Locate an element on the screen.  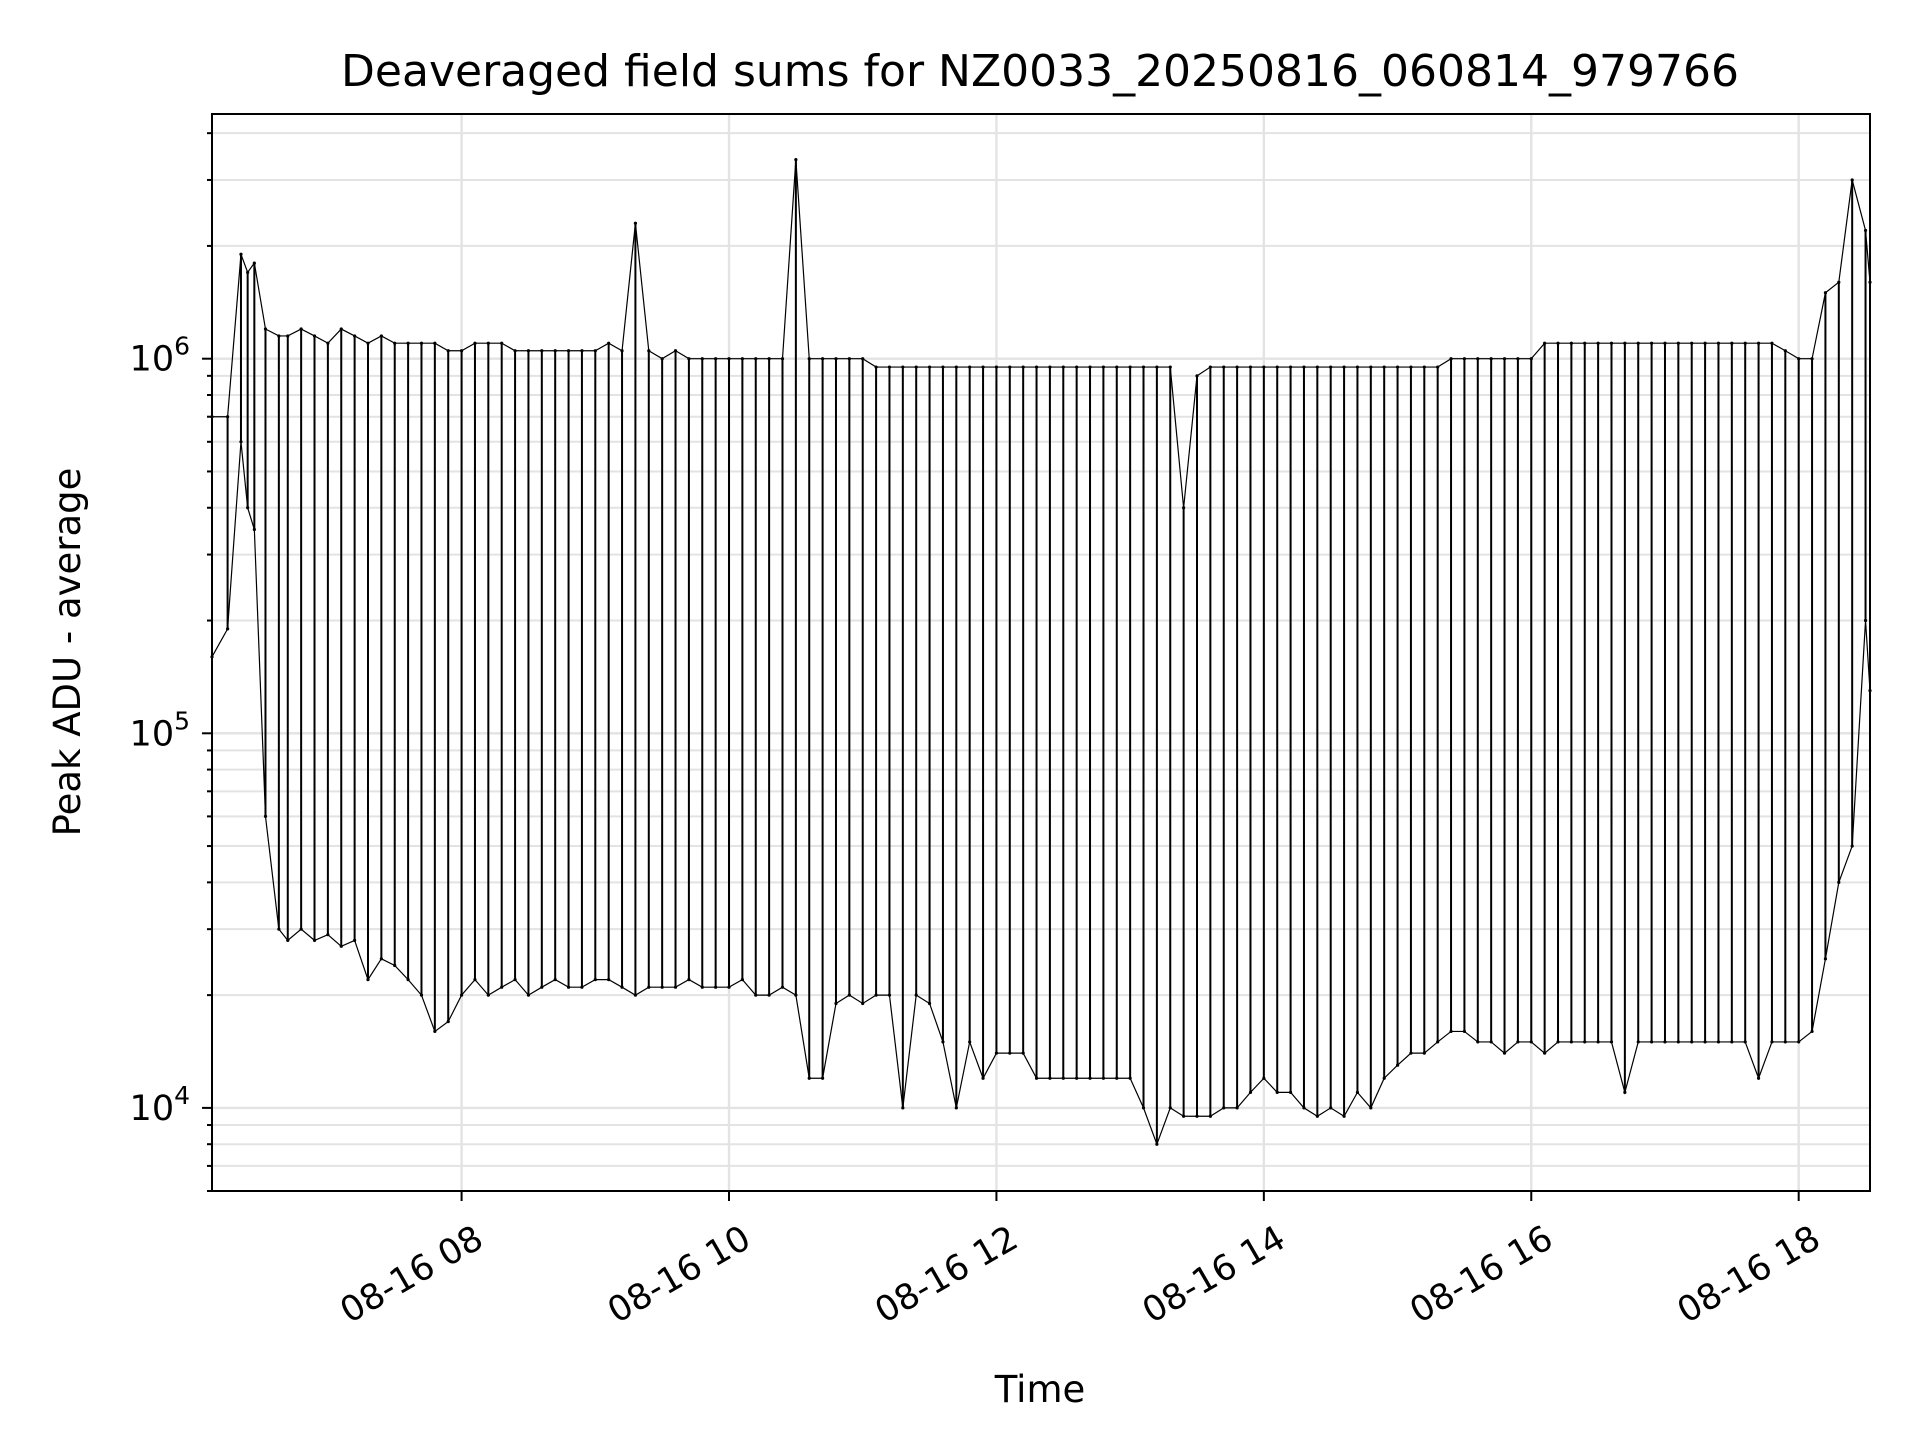
x-tick-label: 08-16 10 is located at coordinates (679, 1274).